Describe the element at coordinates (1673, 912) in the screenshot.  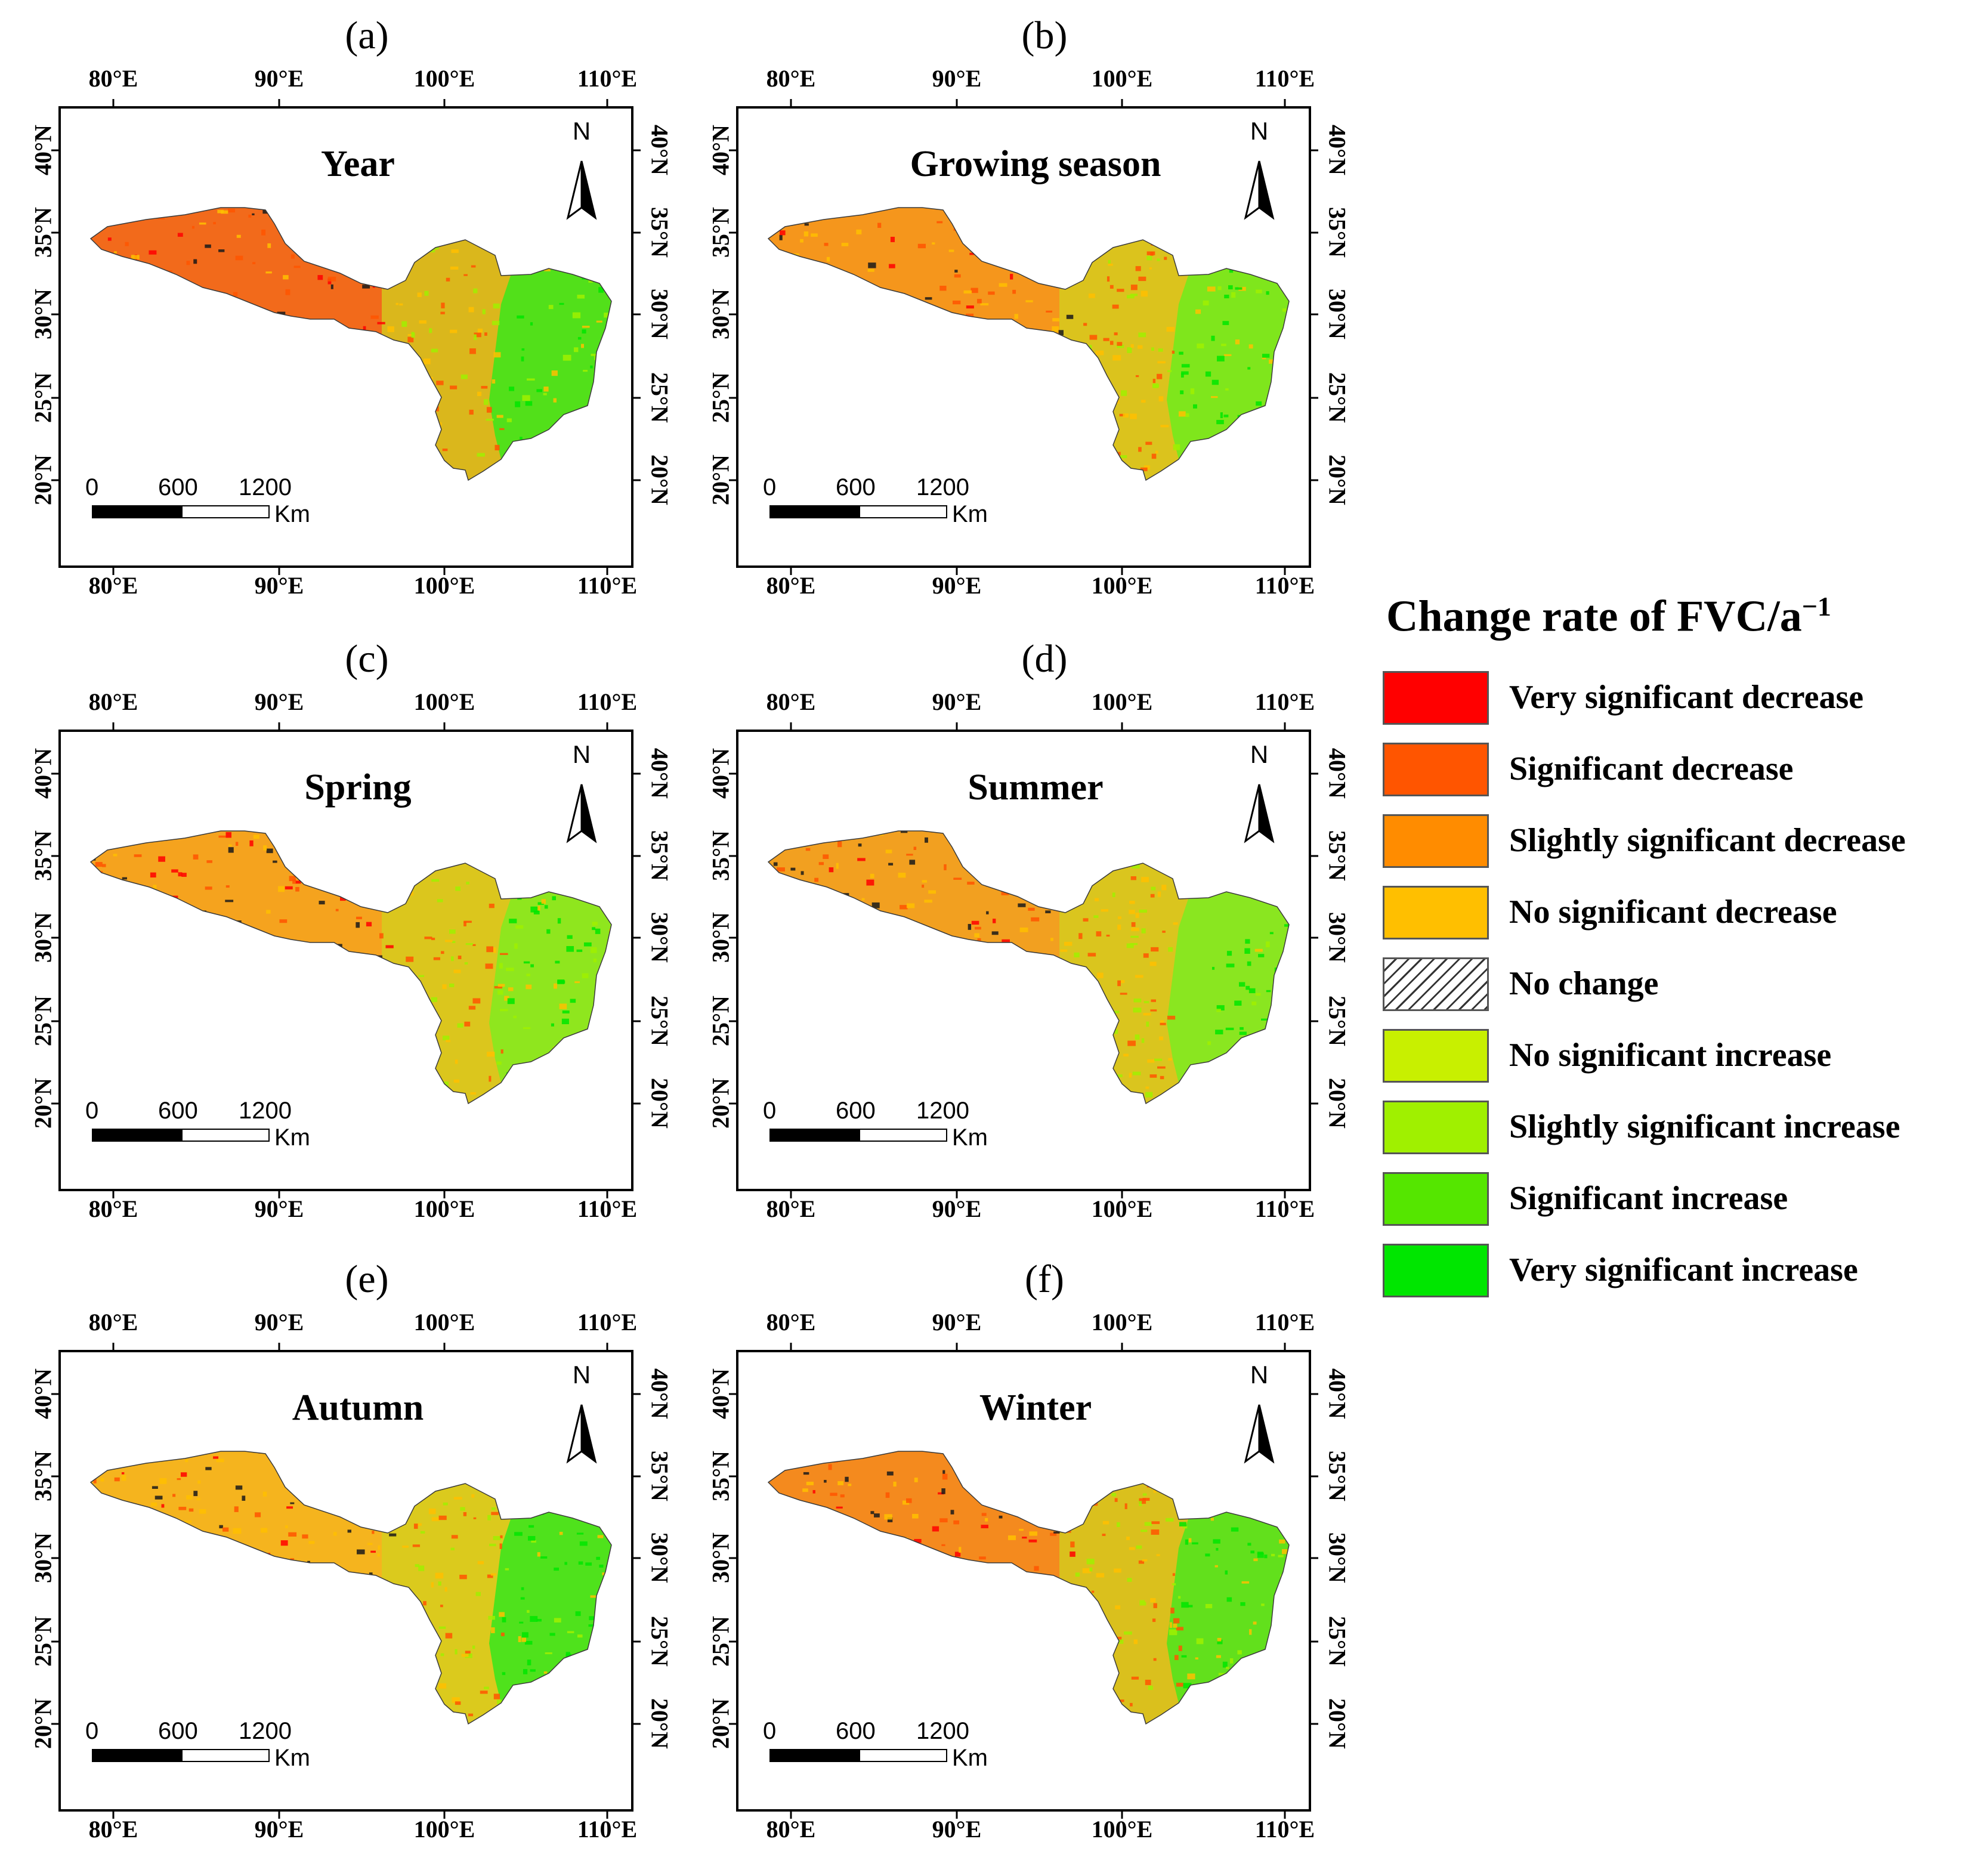
I see `legend-label: No significant decrease` at that location.